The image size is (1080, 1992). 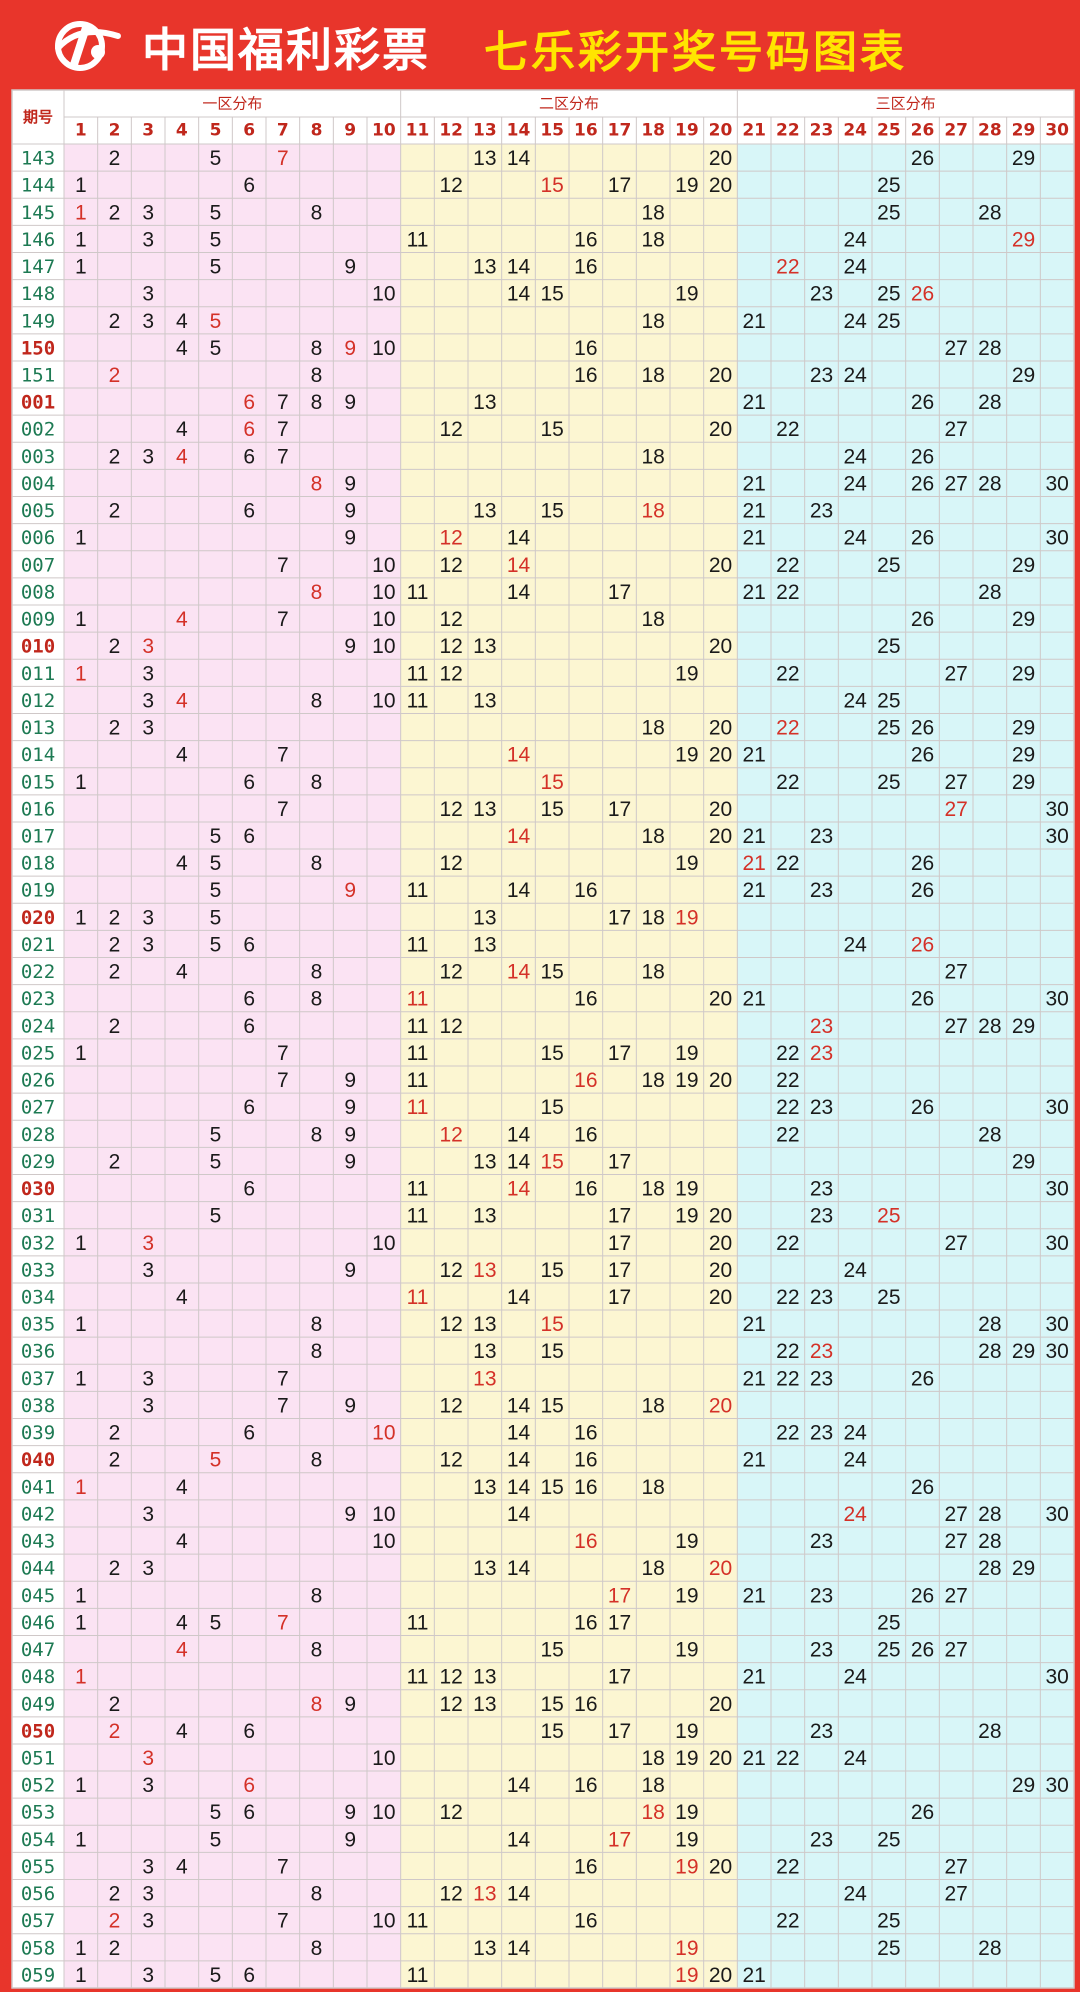 What do you see at coordinates (1056, 1785) in the screenshot?
I see `drawn-number: 30` at bounding box center [1056, 1785].